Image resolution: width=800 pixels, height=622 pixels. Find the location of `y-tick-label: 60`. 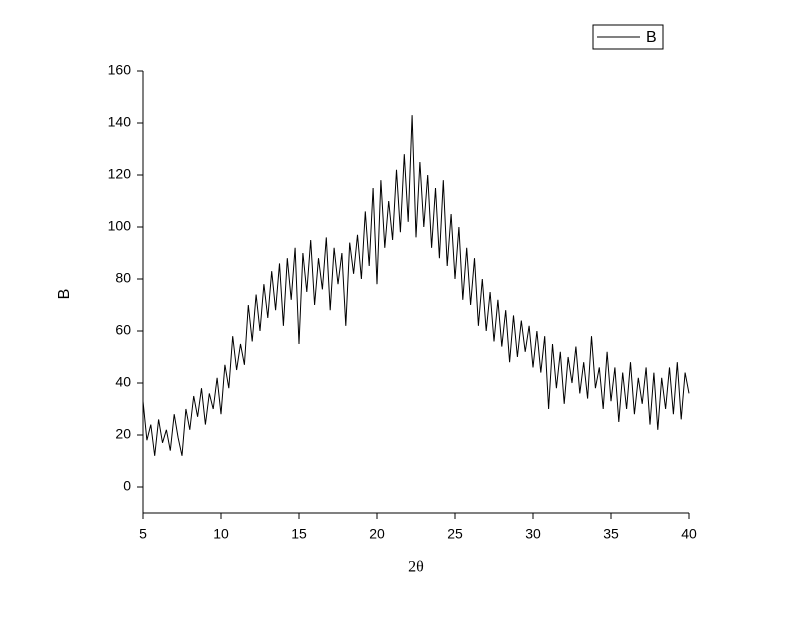

y-tick-label: 60 is located at coordinates (123, 330).